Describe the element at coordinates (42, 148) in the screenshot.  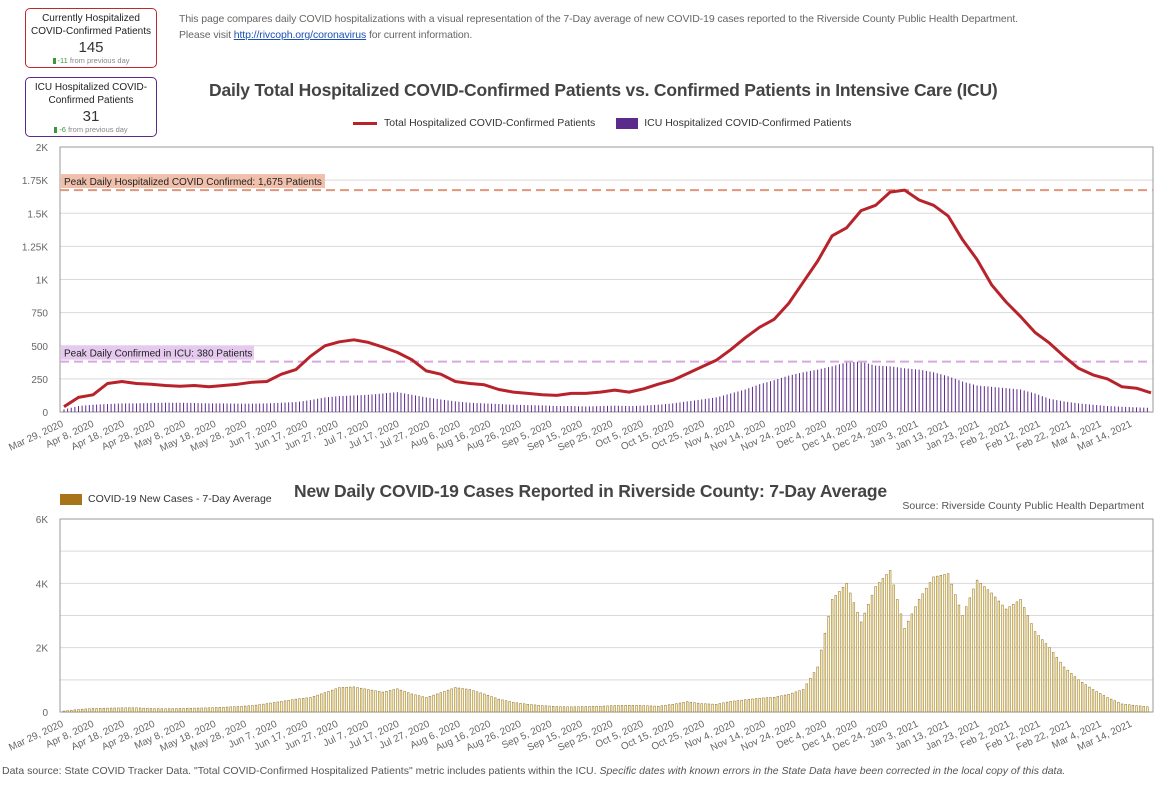
I see `y-tick-label: 2K` at that location.